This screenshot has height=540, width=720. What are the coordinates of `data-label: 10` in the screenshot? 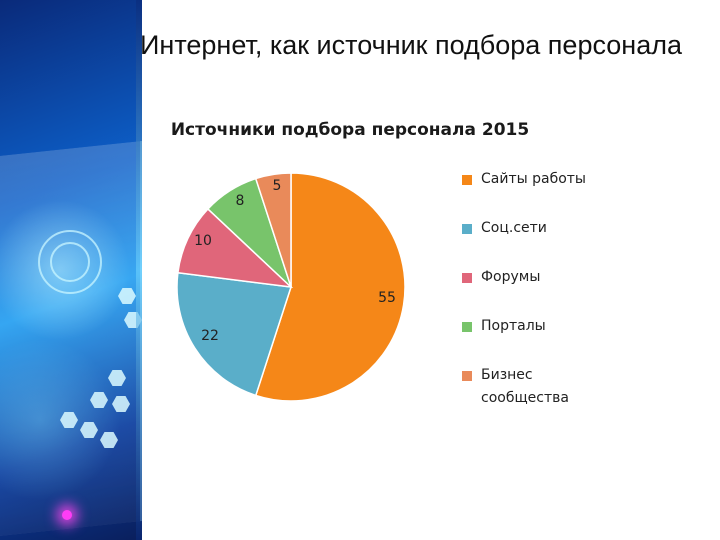 It's located at (203, 241).